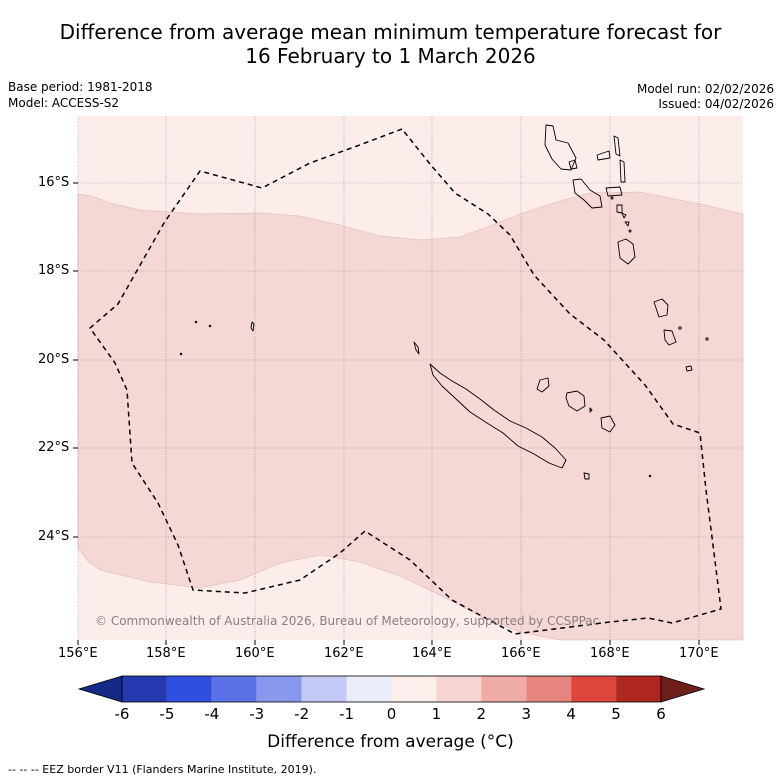  What do you see at coordinates (680, 328) in the screenshot?
I see `futuna-island` at bounding box center [680, 328].